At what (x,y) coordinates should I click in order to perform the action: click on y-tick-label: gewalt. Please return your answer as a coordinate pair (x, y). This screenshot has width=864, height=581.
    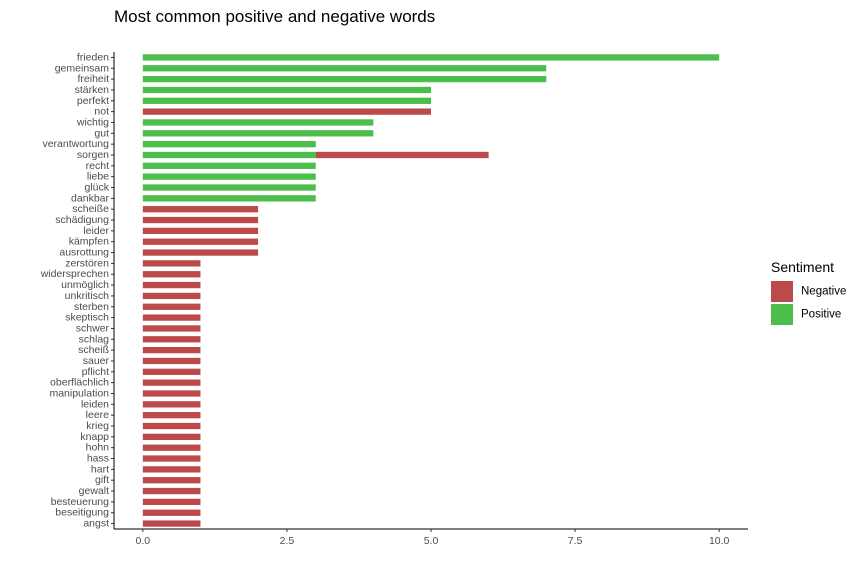
    Looking at the image, I should click on (94, 491).